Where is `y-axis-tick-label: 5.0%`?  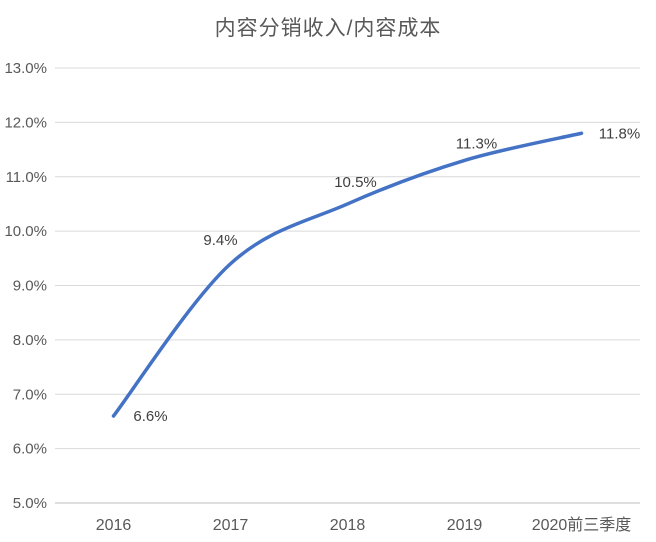 y-axis-tick-label: 5.0% is located at coordinates (30, 503).